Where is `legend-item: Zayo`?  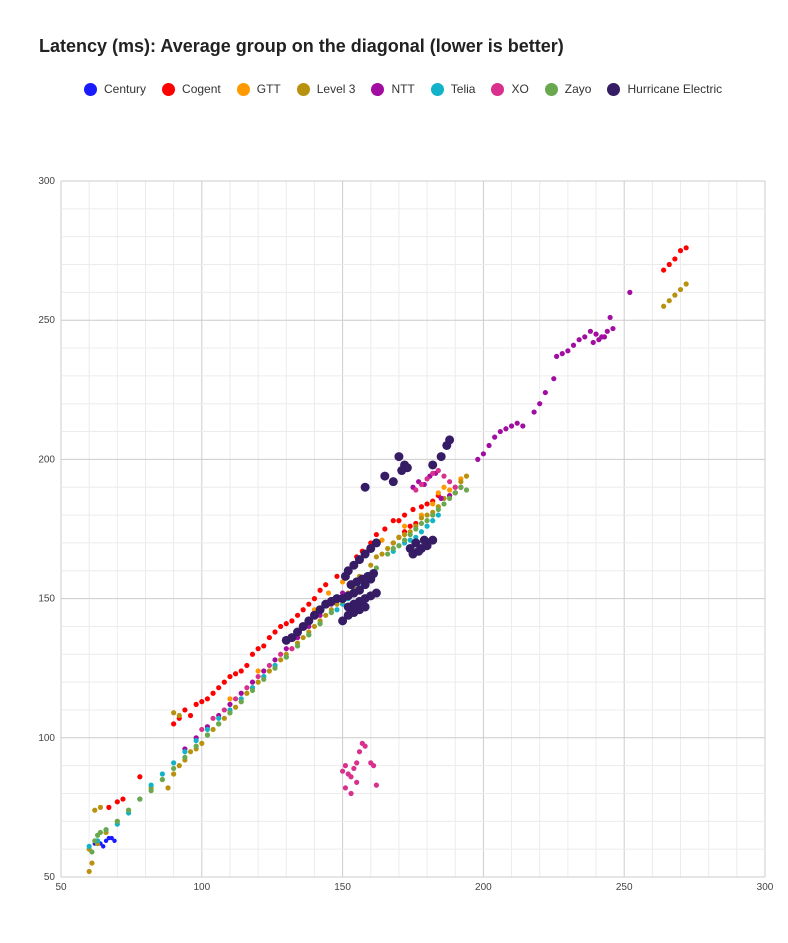
legend-item: Zayo is located at coordinates (568, 89).